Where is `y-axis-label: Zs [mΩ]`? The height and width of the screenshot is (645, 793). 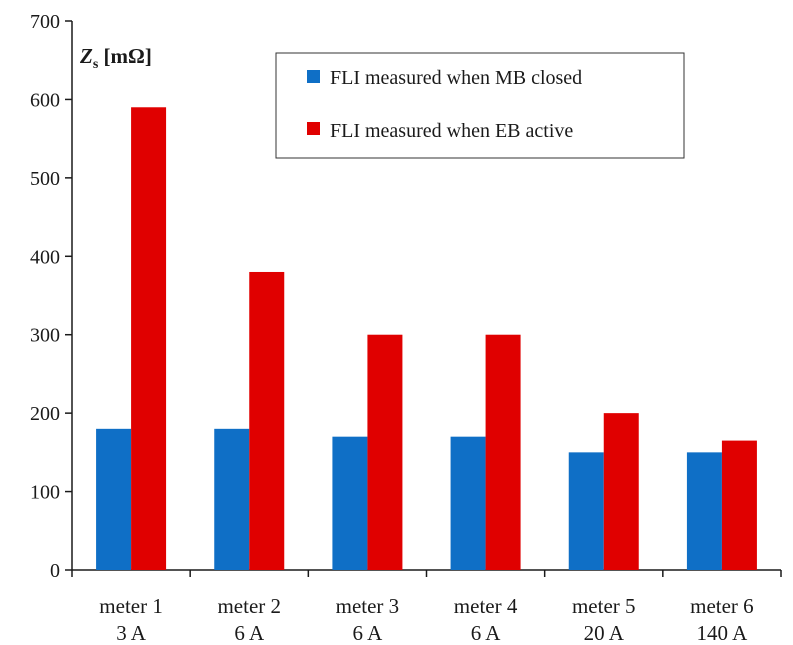
y-axis-label: Zs [mΩ] is located at coordinates (115, 58).